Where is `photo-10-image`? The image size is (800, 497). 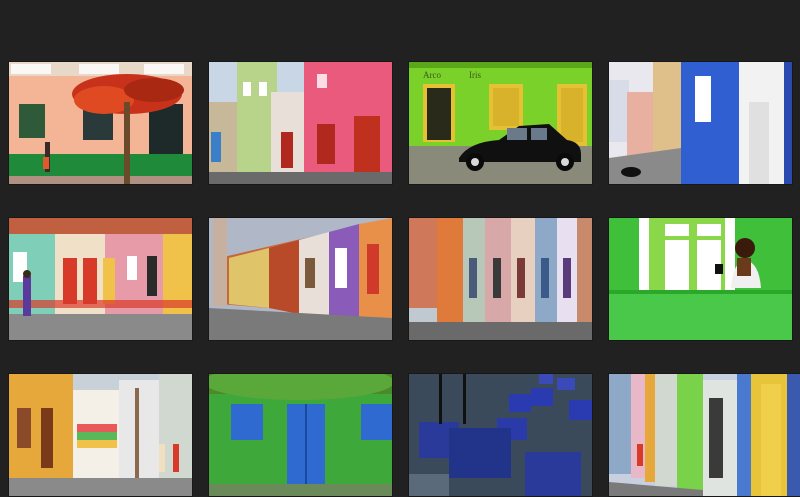
photo-10-image is located at coordinates (300, 435).